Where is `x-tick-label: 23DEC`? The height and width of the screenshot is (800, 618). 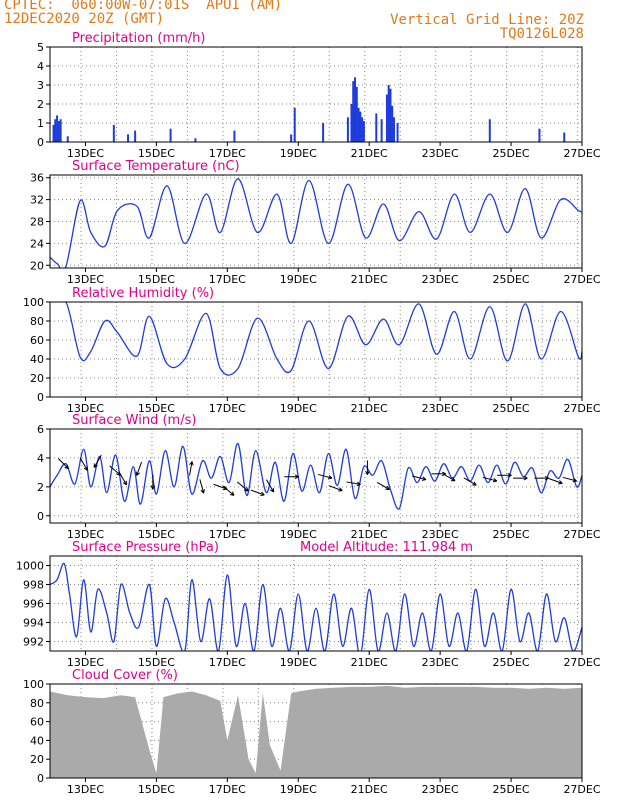 x-tick-label: 23DEC is located at coordinates (440, 789).